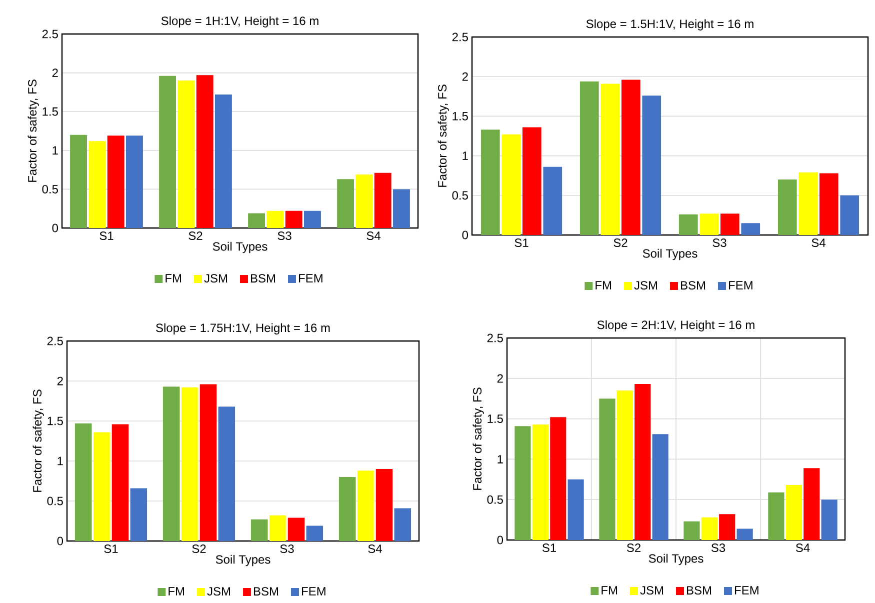 Image resolution: width=875 pixels, height=603 pixels. Describe the element at coordinates (675, 326) in the screenshot. I see `chart-title: Slope = 2H:1V, Height = 16 m` at that location.